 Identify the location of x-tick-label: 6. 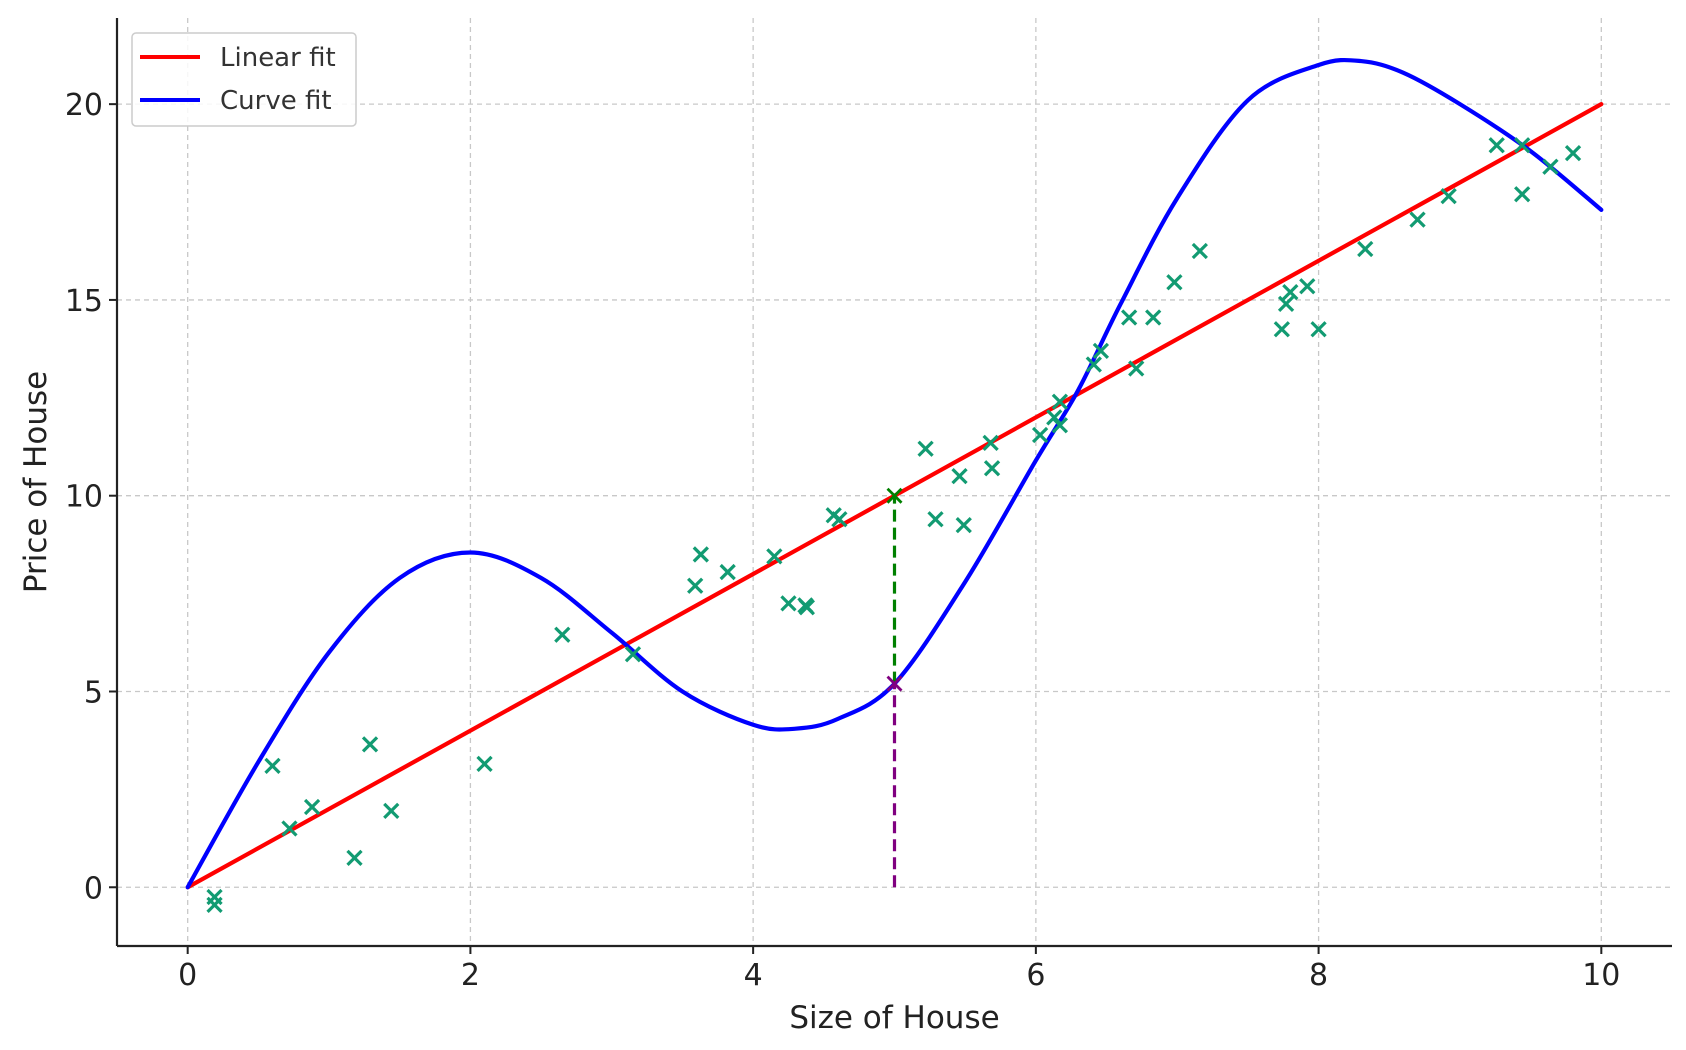
(1035, 975).